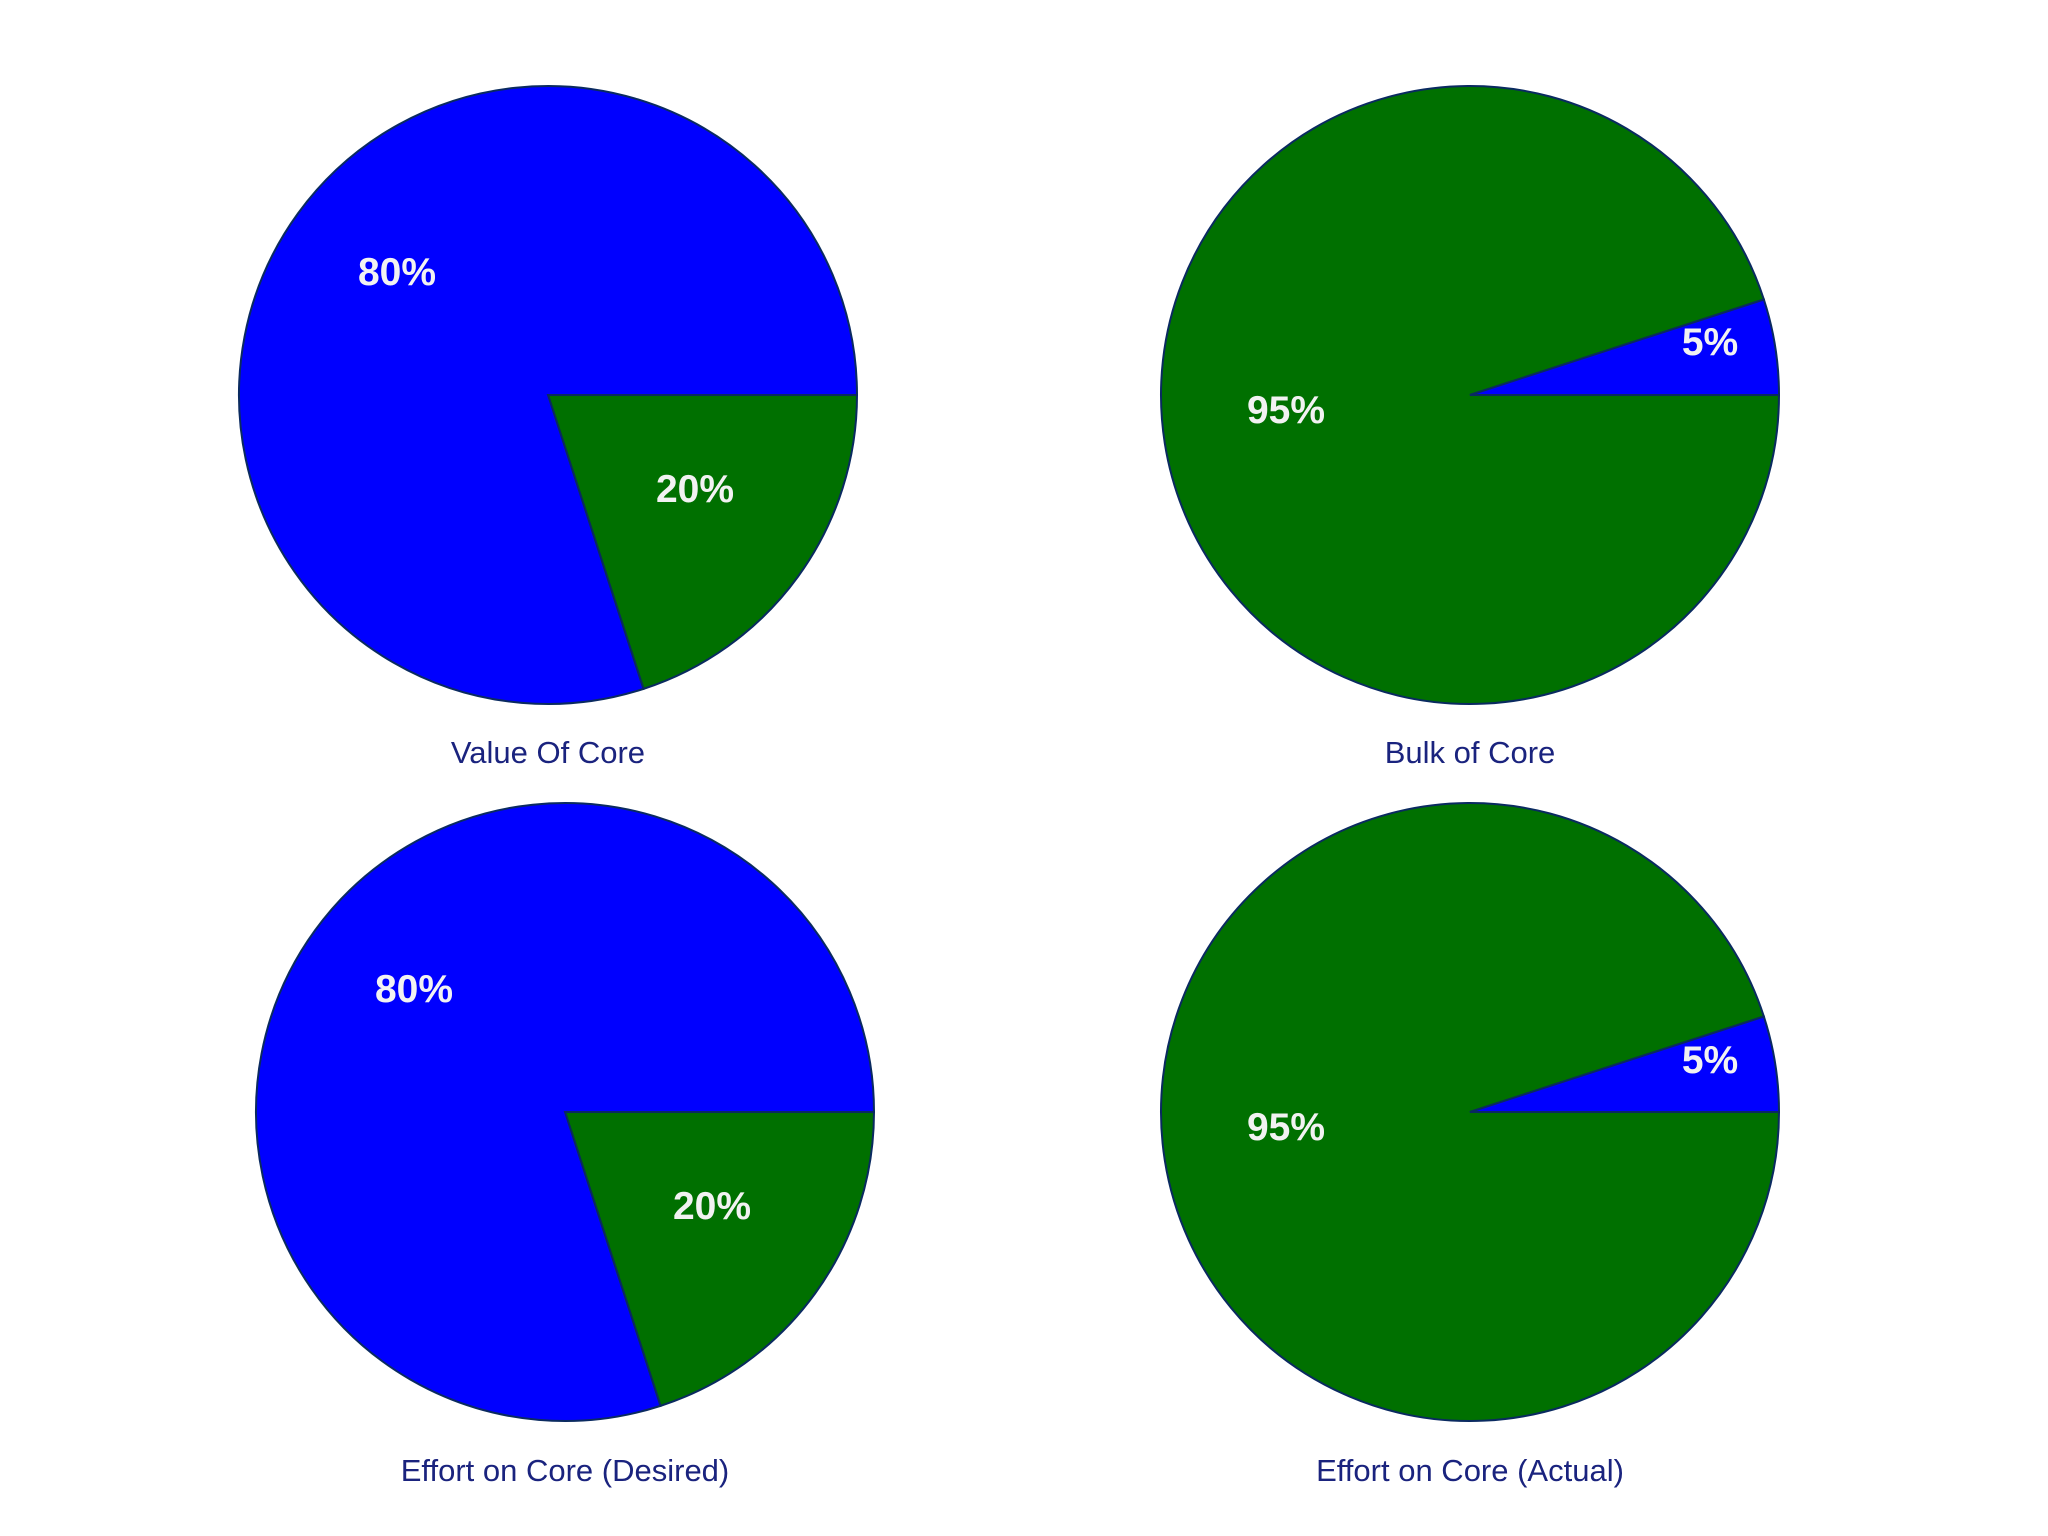 The height and width of the screenshot is (1536, 2048). What do you see at coordinates (1470, 1145) in the screenshot?
I see `pie-chart-4: 95% 5% Effort on Core (Actual)` at bounding box center [1470, 1145].